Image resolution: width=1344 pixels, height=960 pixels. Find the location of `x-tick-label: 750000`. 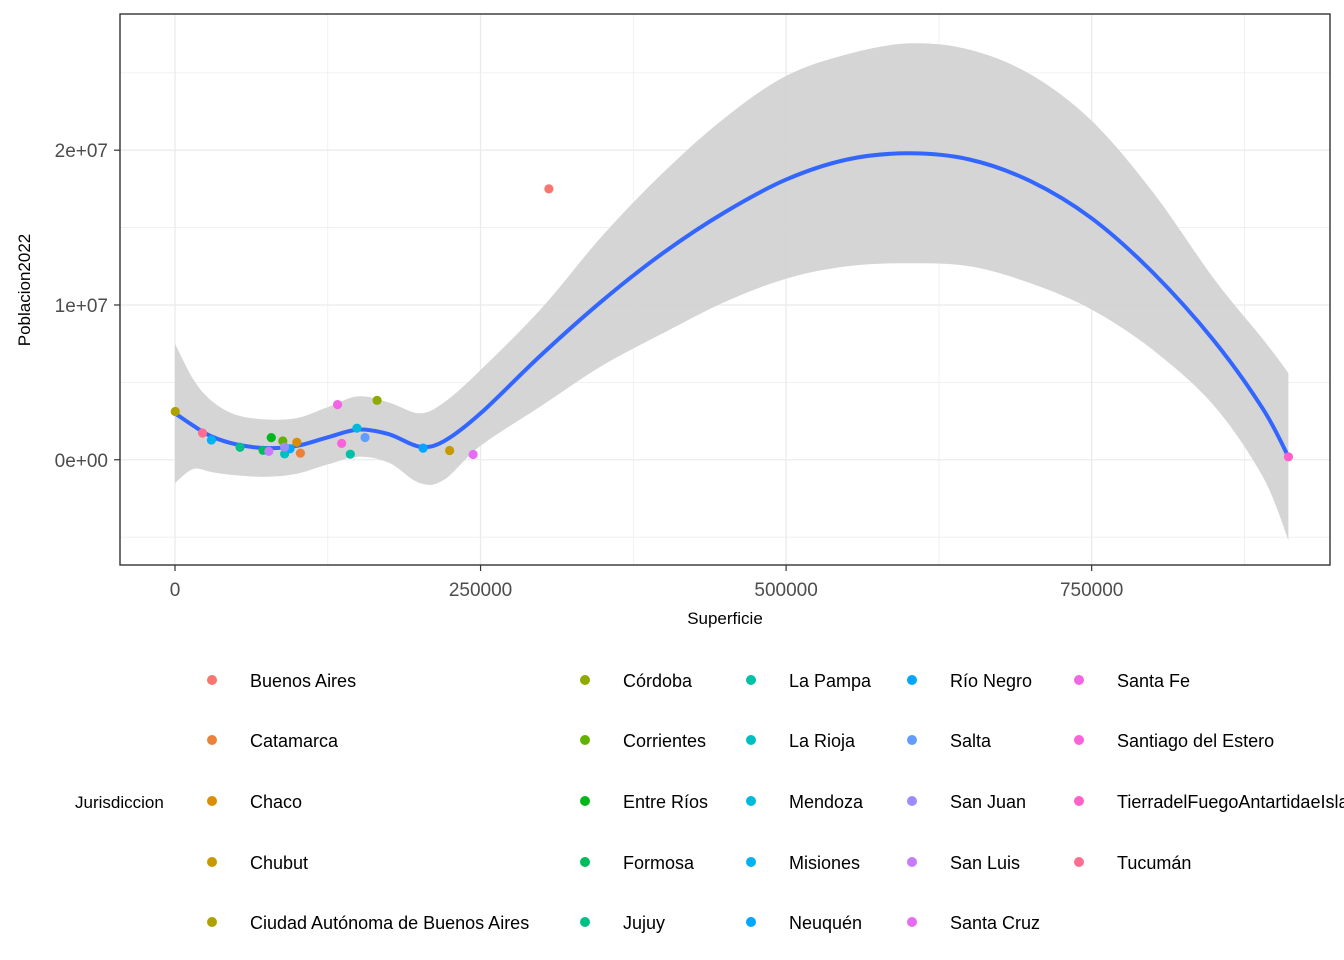

x-tick-label: 750000 is located at coordinates (1091, 590).